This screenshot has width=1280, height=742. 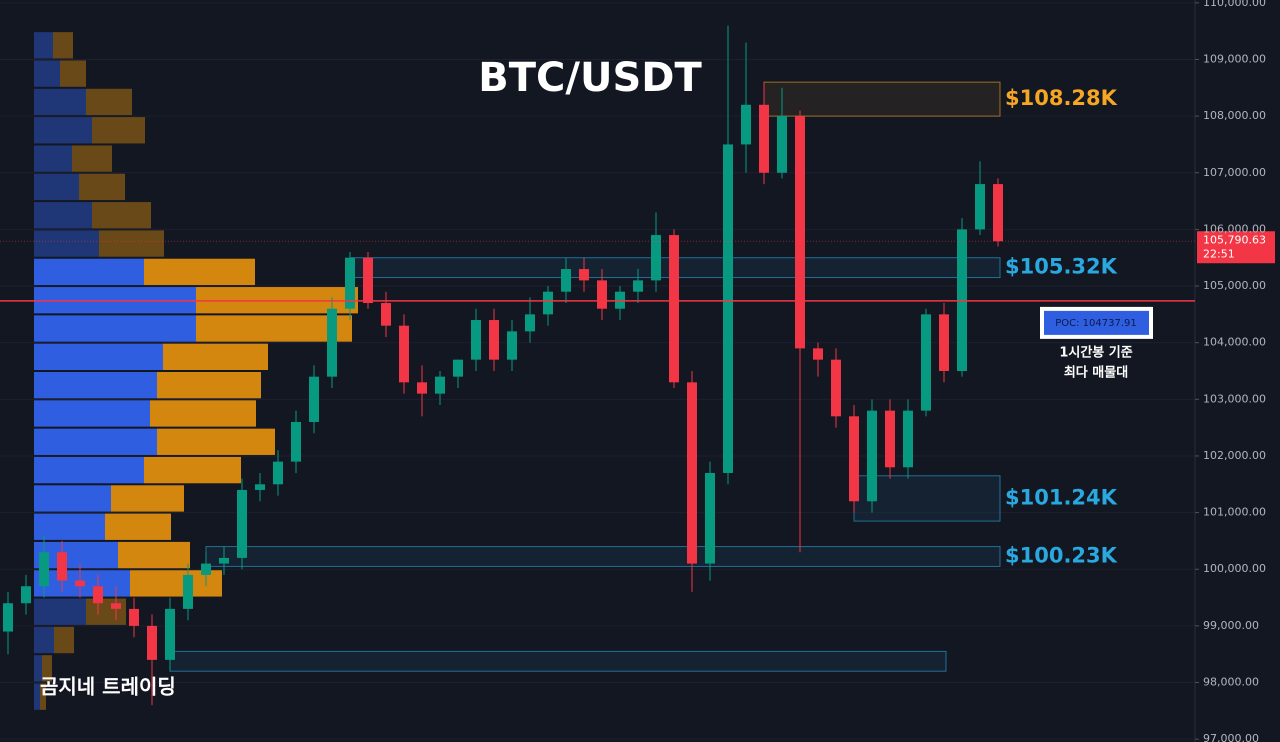 I want to click on watermark: 곰지네 트레이딩, so click(x=108, y=687).